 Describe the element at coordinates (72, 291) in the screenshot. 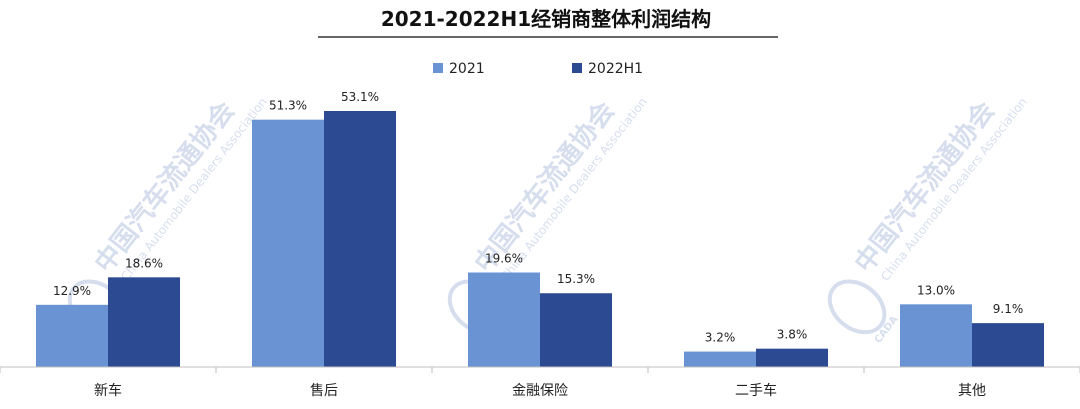

I see `data-label: 12.9%` at that location.